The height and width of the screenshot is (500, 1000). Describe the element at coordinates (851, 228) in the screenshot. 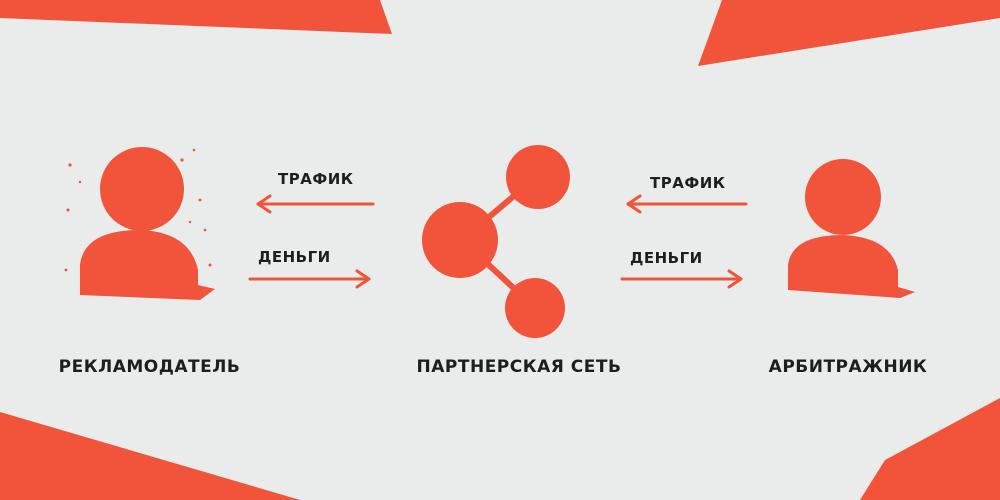

I see `arbitrager-person-icon` at that location.